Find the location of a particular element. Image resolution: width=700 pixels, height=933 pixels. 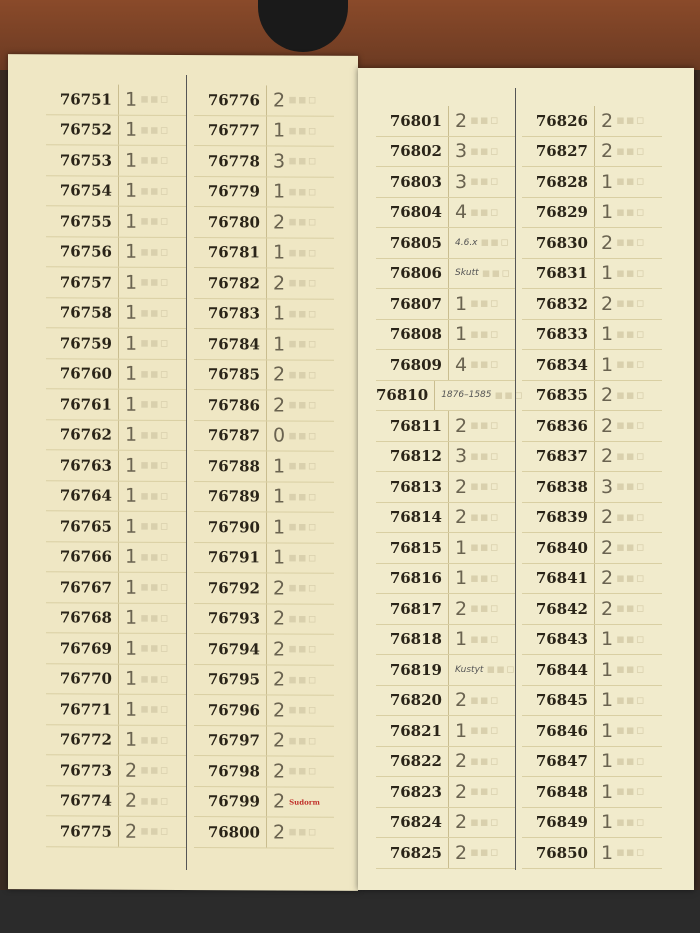

record-number: 76805 is located at coordinates (412, 243).